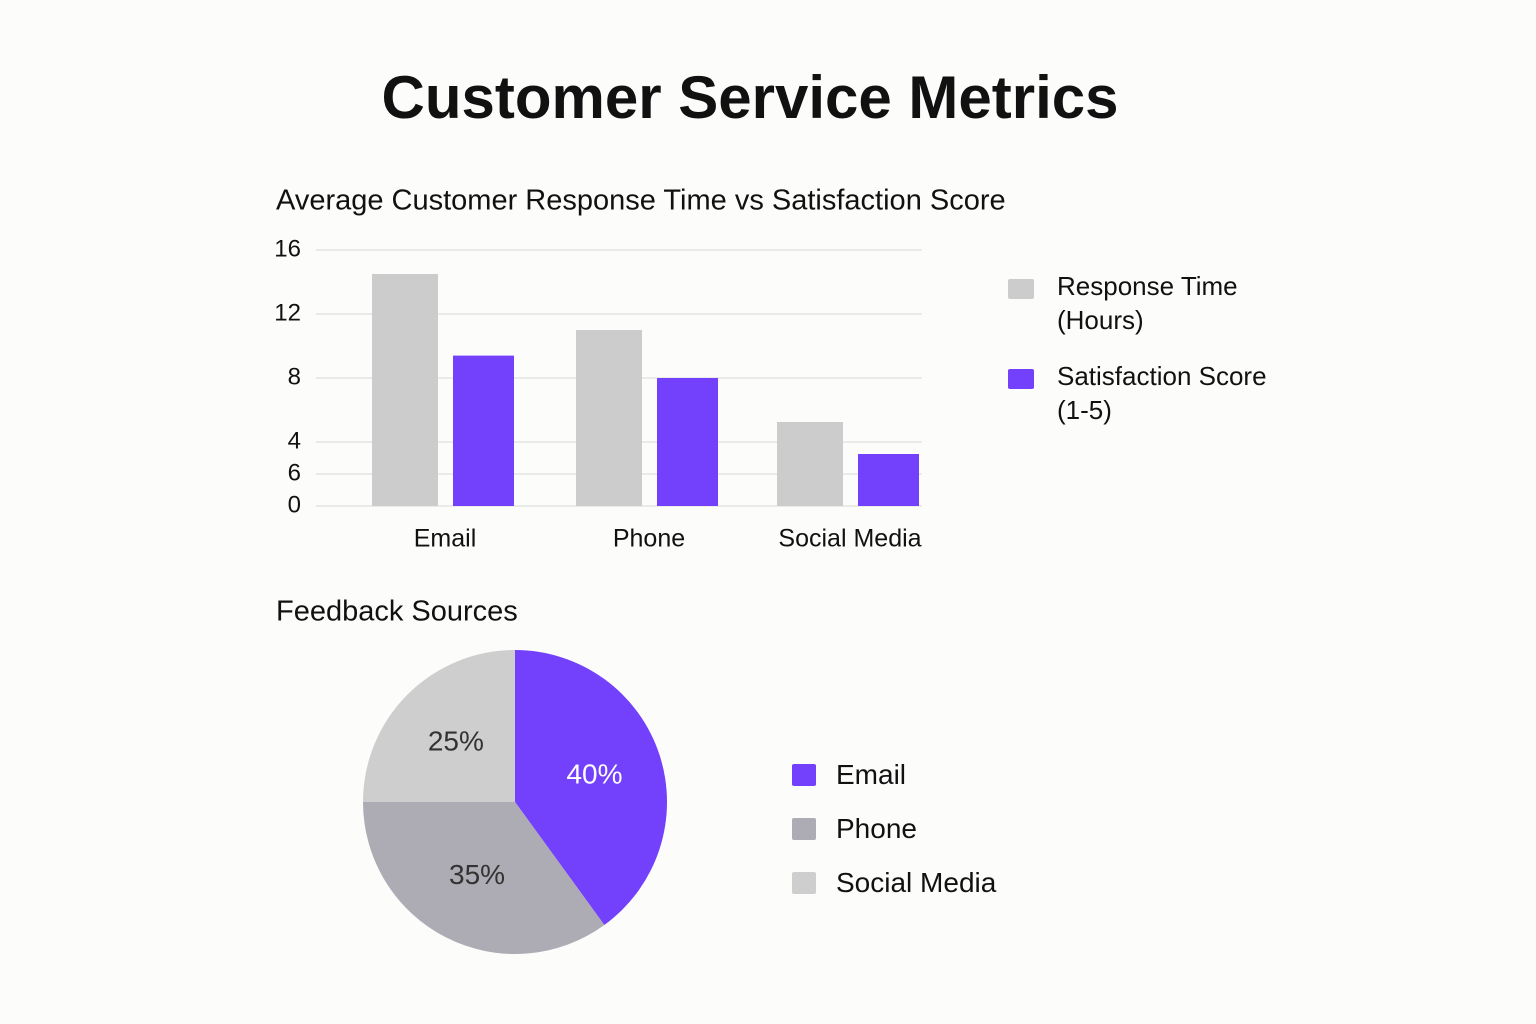 This screenshot has height=1024, width=1536. I want to click on pie-chart-title: Feedback Sources, so click(397, 612).